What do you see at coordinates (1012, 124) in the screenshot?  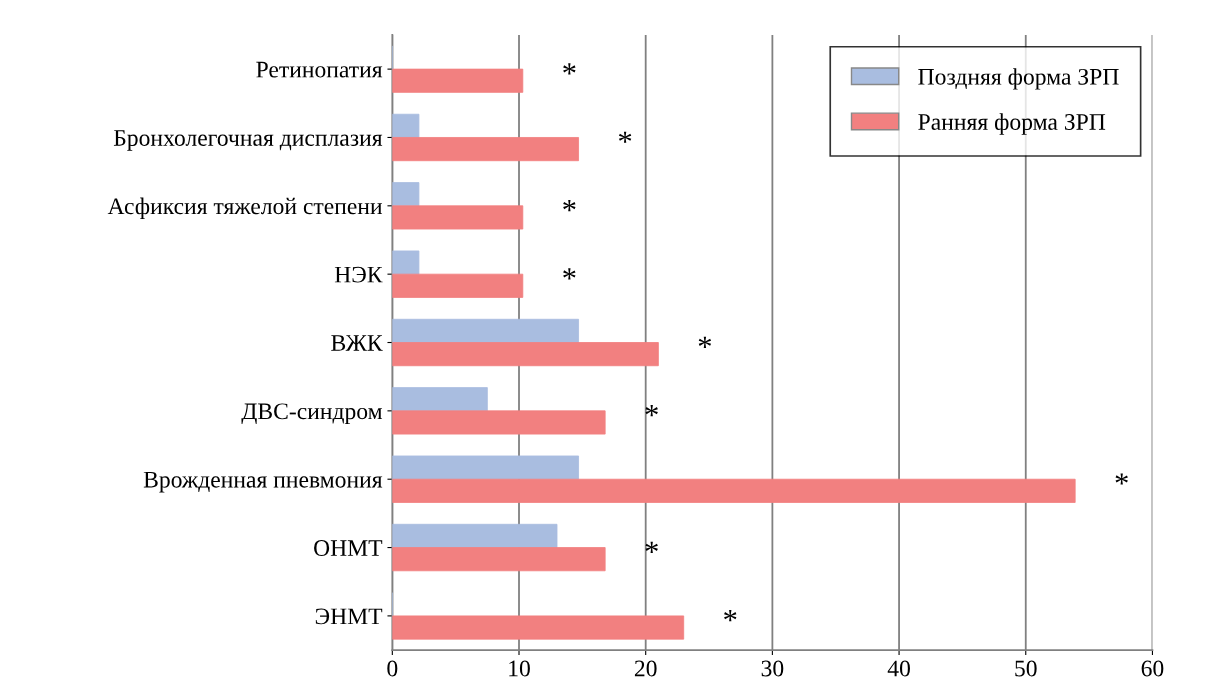 I see `legend-label: Ранняя форма ЗРП` at bounding box center [1012, 124].